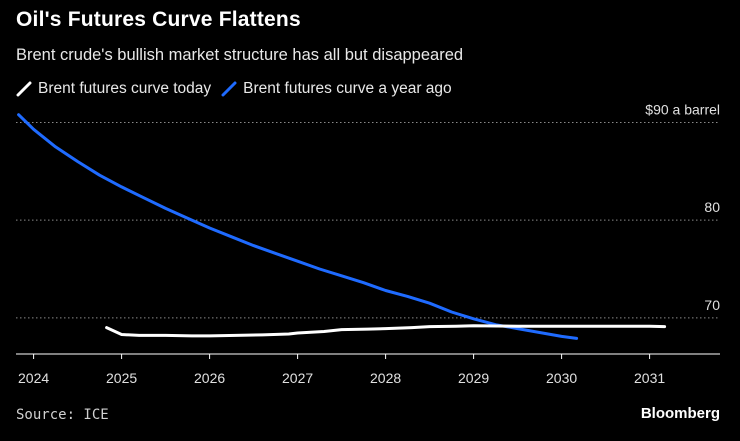 Image resolution: width=740 pixels, height=441 pixels. Describe the element at coordinates (386, 331) in the screenshot. I see `series-line-today` at that location.